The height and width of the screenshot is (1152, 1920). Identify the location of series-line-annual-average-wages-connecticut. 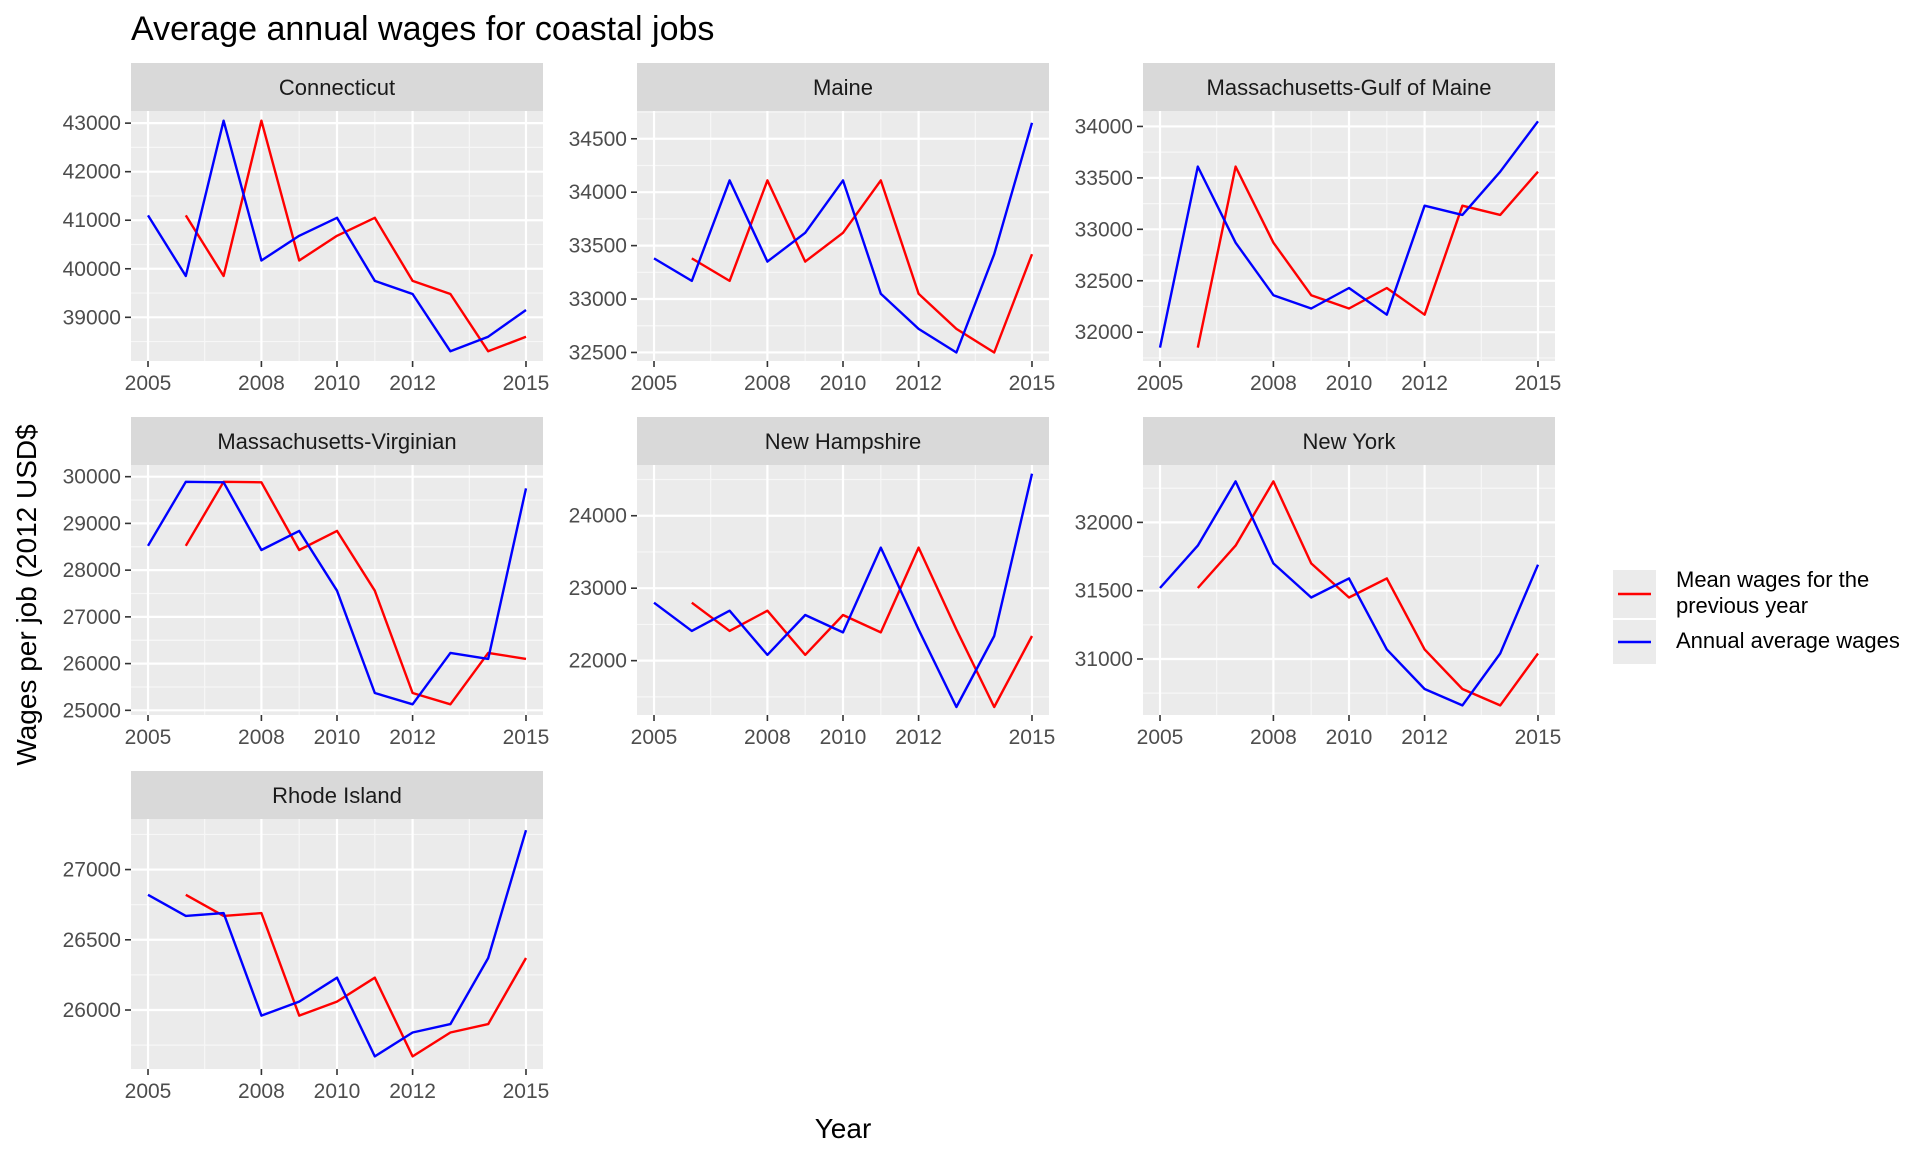
(336, 236).